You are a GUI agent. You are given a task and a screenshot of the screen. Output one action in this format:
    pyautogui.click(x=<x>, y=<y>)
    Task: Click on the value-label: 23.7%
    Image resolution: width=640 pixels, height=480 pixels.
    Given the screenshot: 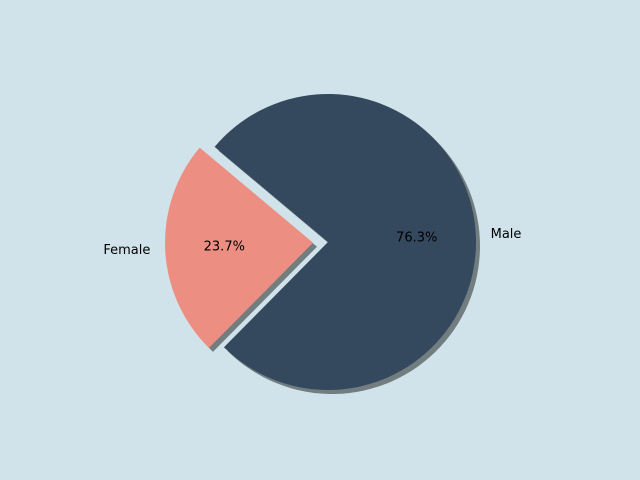 What is the action you would take?
    pyautogui.click(x=224, y=246)
    